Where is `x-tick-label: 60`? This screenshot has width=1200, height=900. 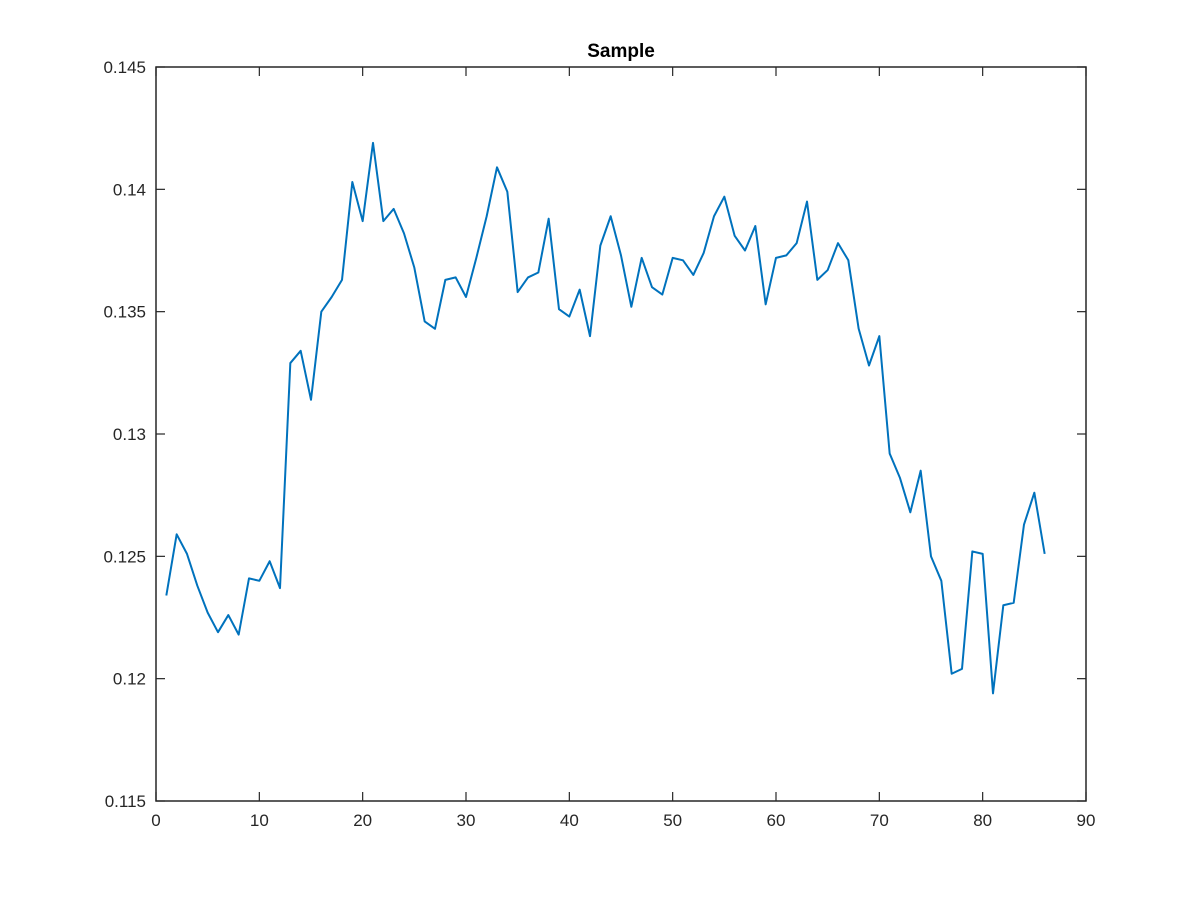 x-tick-label: 60 is located at coordinates (776, 820).